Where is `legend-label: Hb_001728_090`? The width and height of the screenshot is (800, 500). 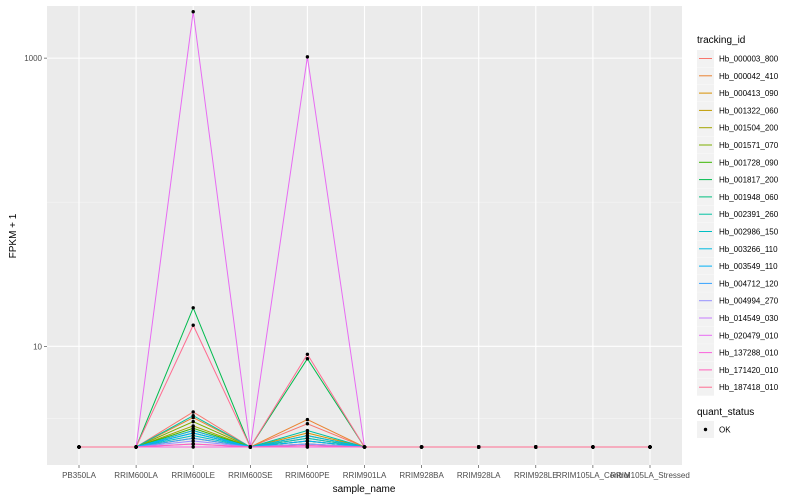 legend-label: Hb_001728_090 is located at coordinates (749, 162).